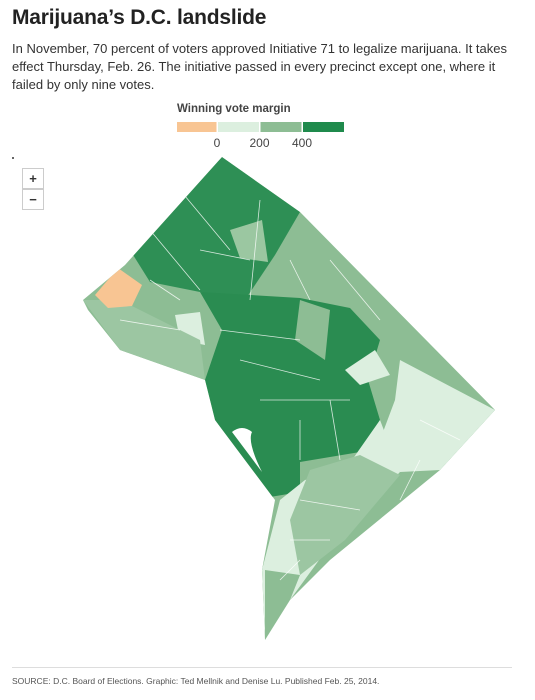 This screenshot has width=535, height=700. What do you see at coordinates (247, 450) in the screenshot?
I see `river` at bounding box center [247, 450].